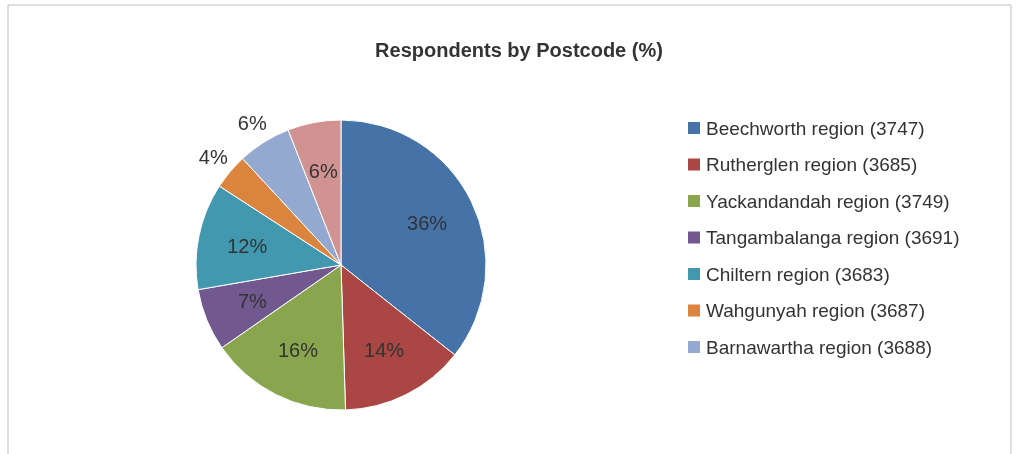  I want to click on legend-label: Chiltern region (3683), so click(798, 274).